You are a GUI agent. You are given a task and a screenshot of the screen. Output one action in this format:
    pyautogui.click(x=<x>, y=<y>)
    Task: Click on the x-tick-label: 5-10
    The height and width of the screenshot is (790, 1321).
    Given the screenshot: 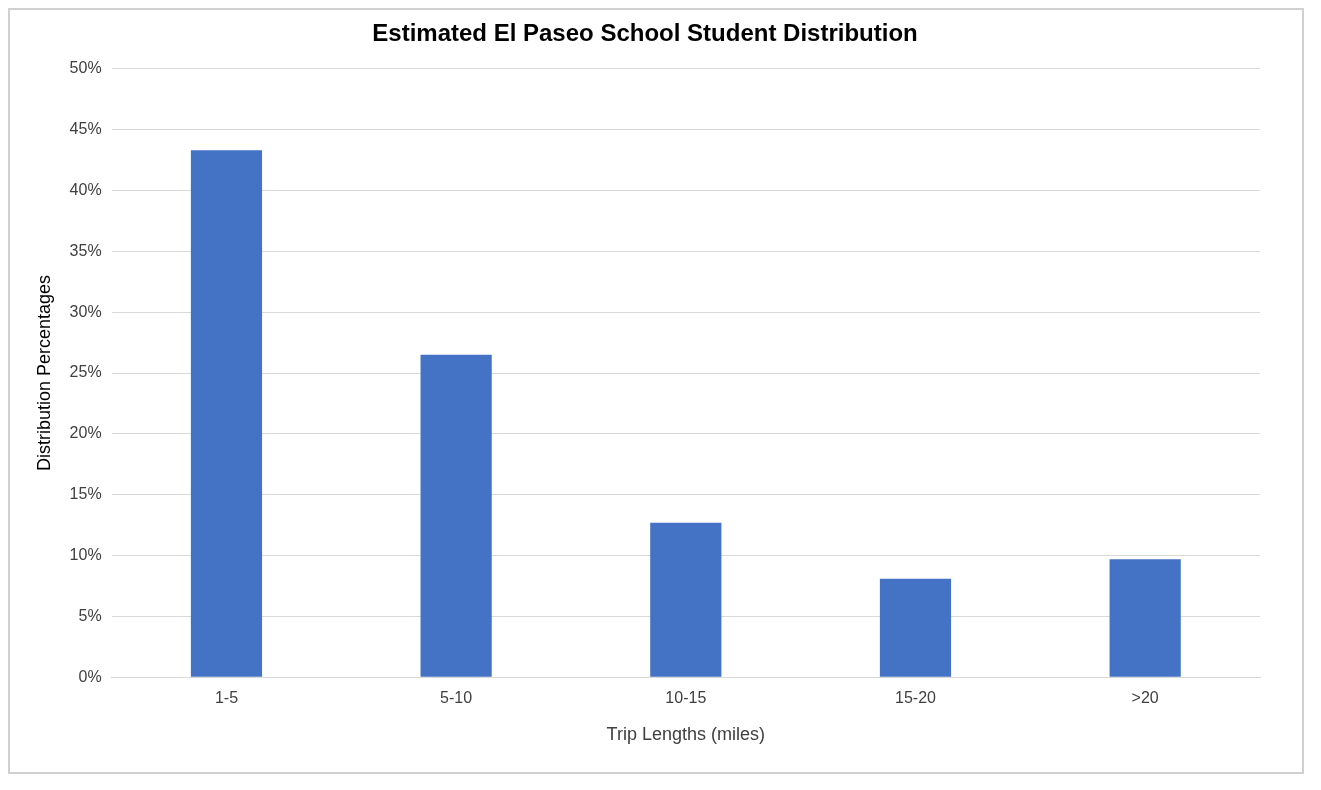 What is the action you would take?
    pyautogui.click(x=456, y=698)
    